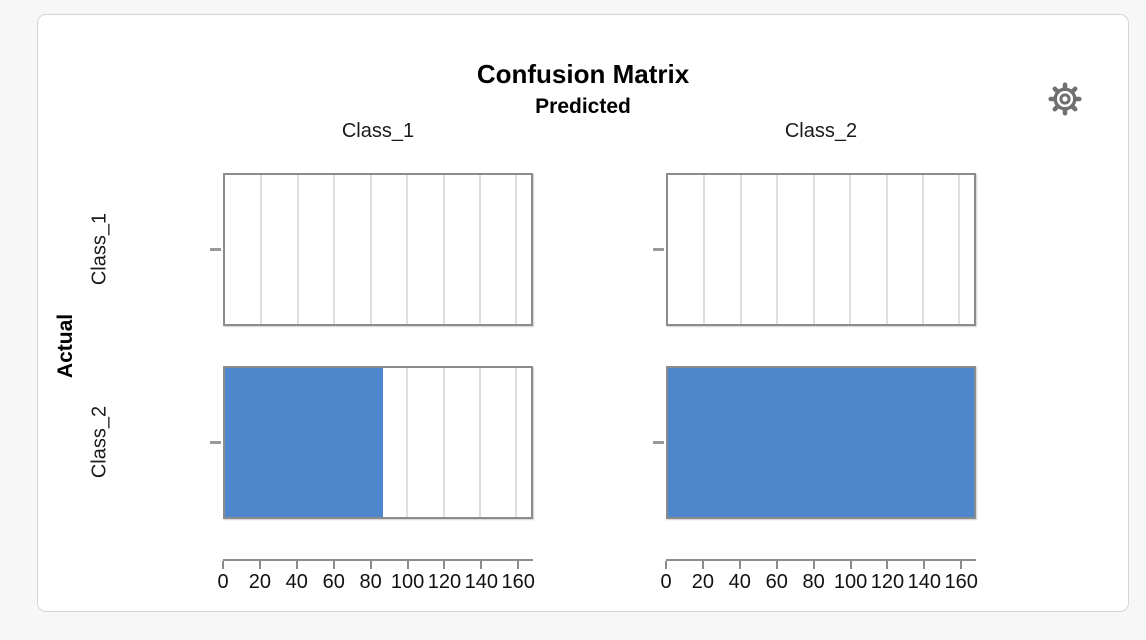 This screenshot has width=1146, height=640. Describe the element at coordinates (99, 442) in the screenshot. I see `row-label-class-2: Class_2` at that location.